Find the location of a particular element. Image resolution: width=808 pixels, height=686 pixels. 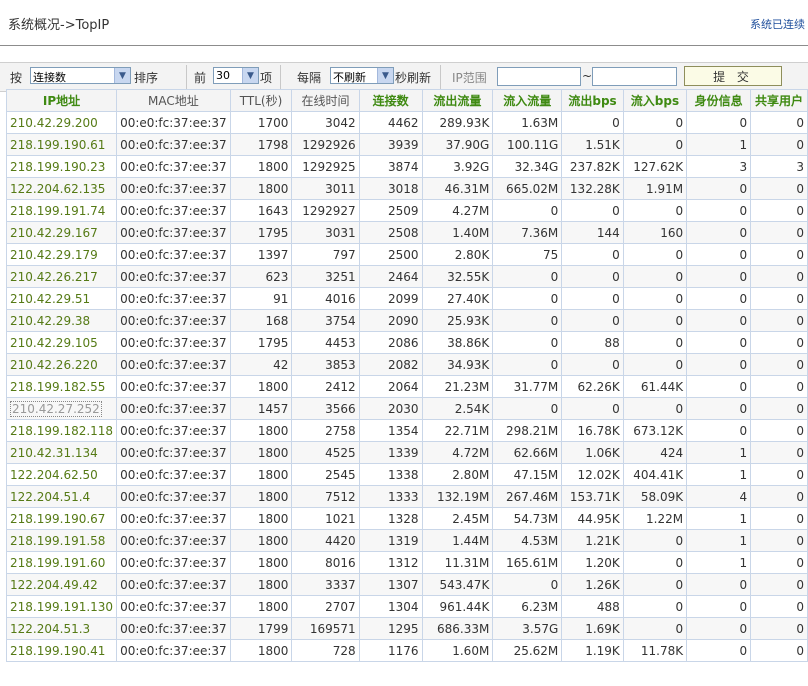

ip-cell: 210.42.29.179 is located at coordinates (61, 254).